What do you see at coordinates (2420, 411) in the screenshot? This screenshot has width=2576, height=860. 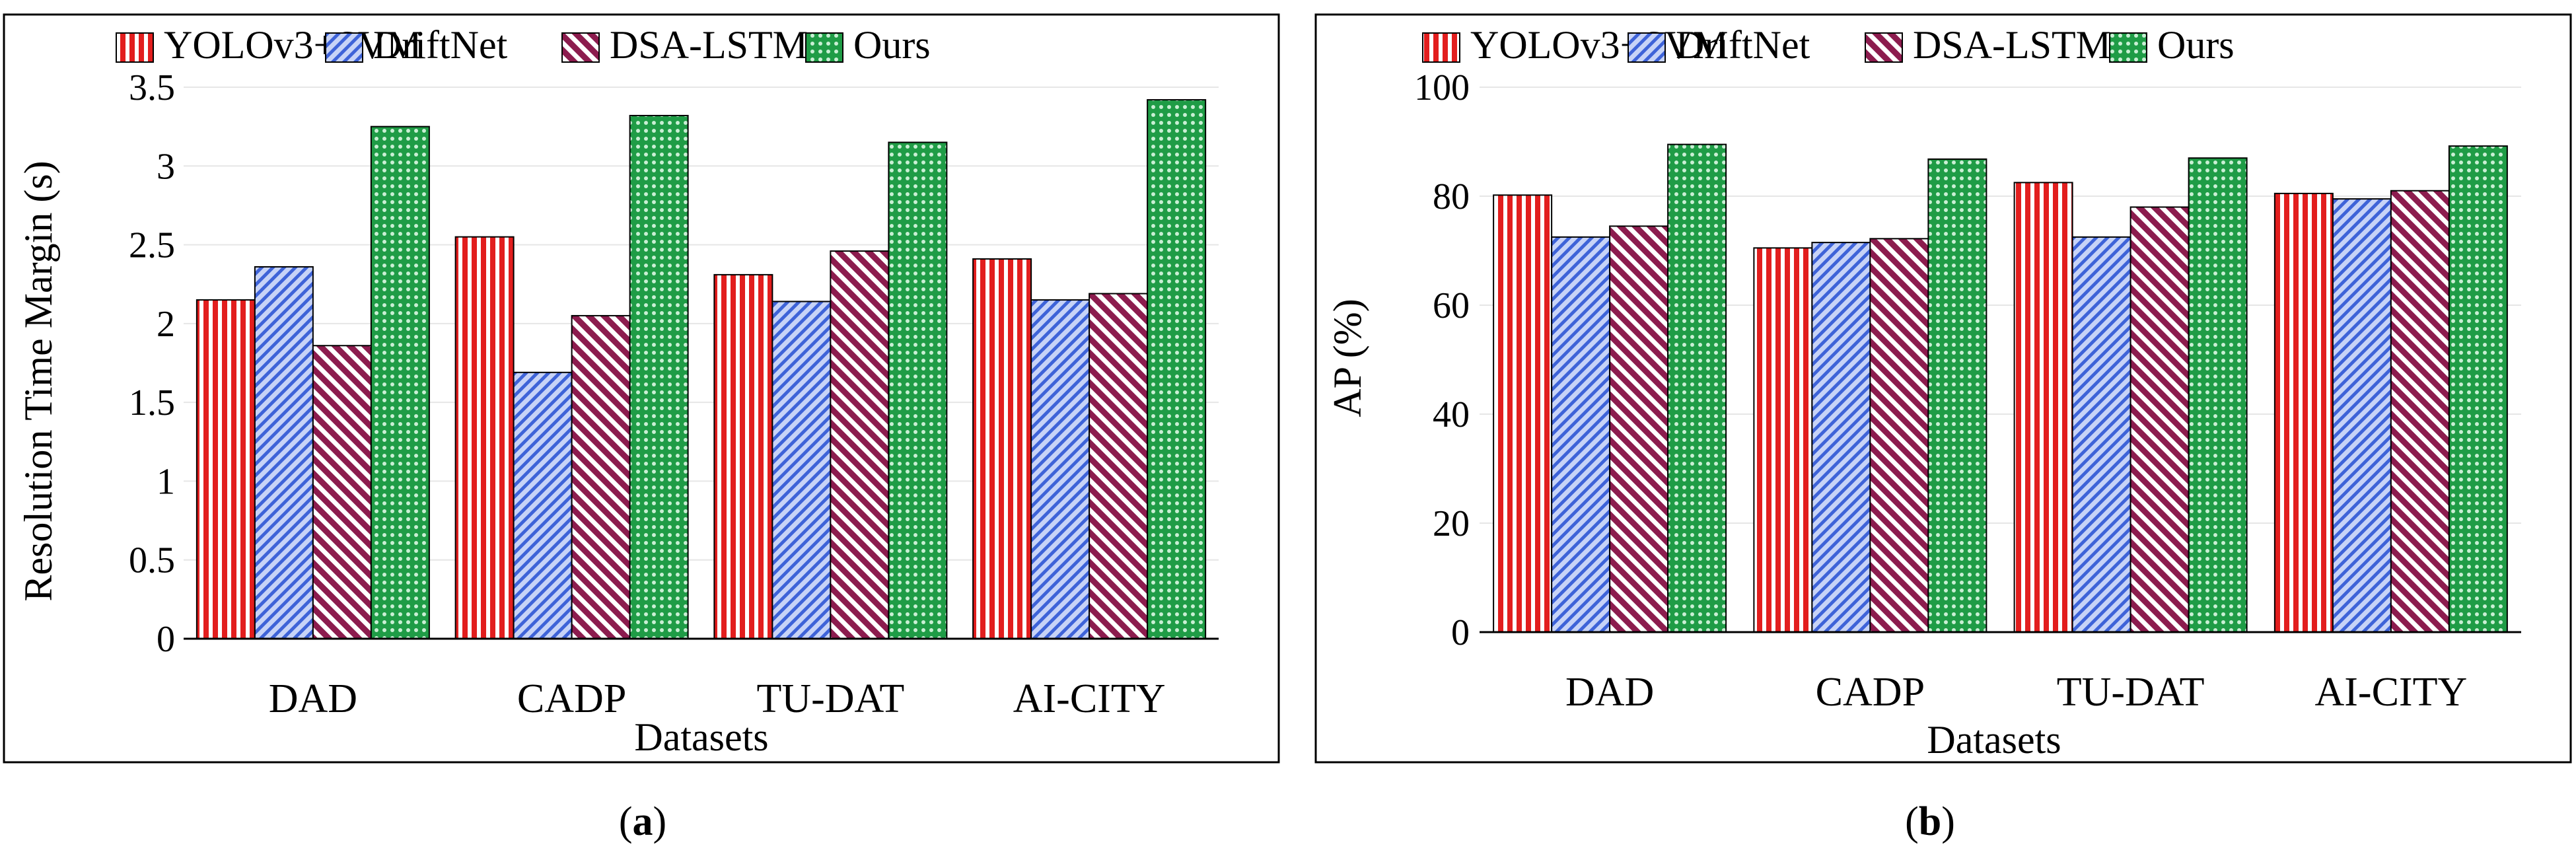 I see `panel-b-bar-dsa-lstm-ai-city` at bounding box center [2420, 411].